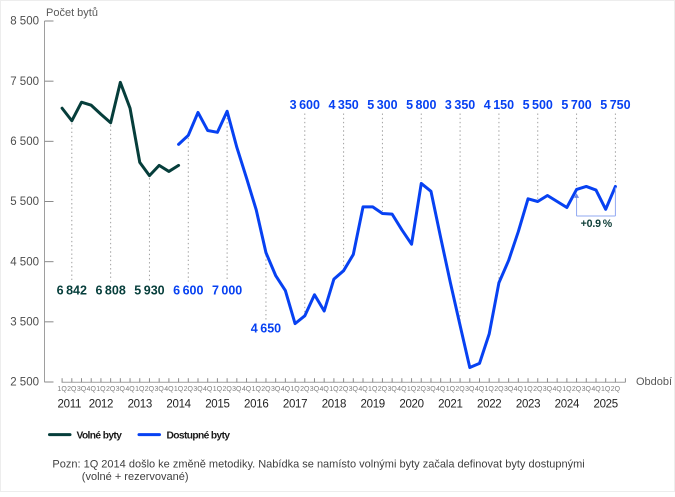 Image resolution: width=675 pixels, height=497 pixels. What do you see at coordinates (72, 13) in the screenshot?
I see `svg-text: Počet bytů` at bounding box center [72, 13].